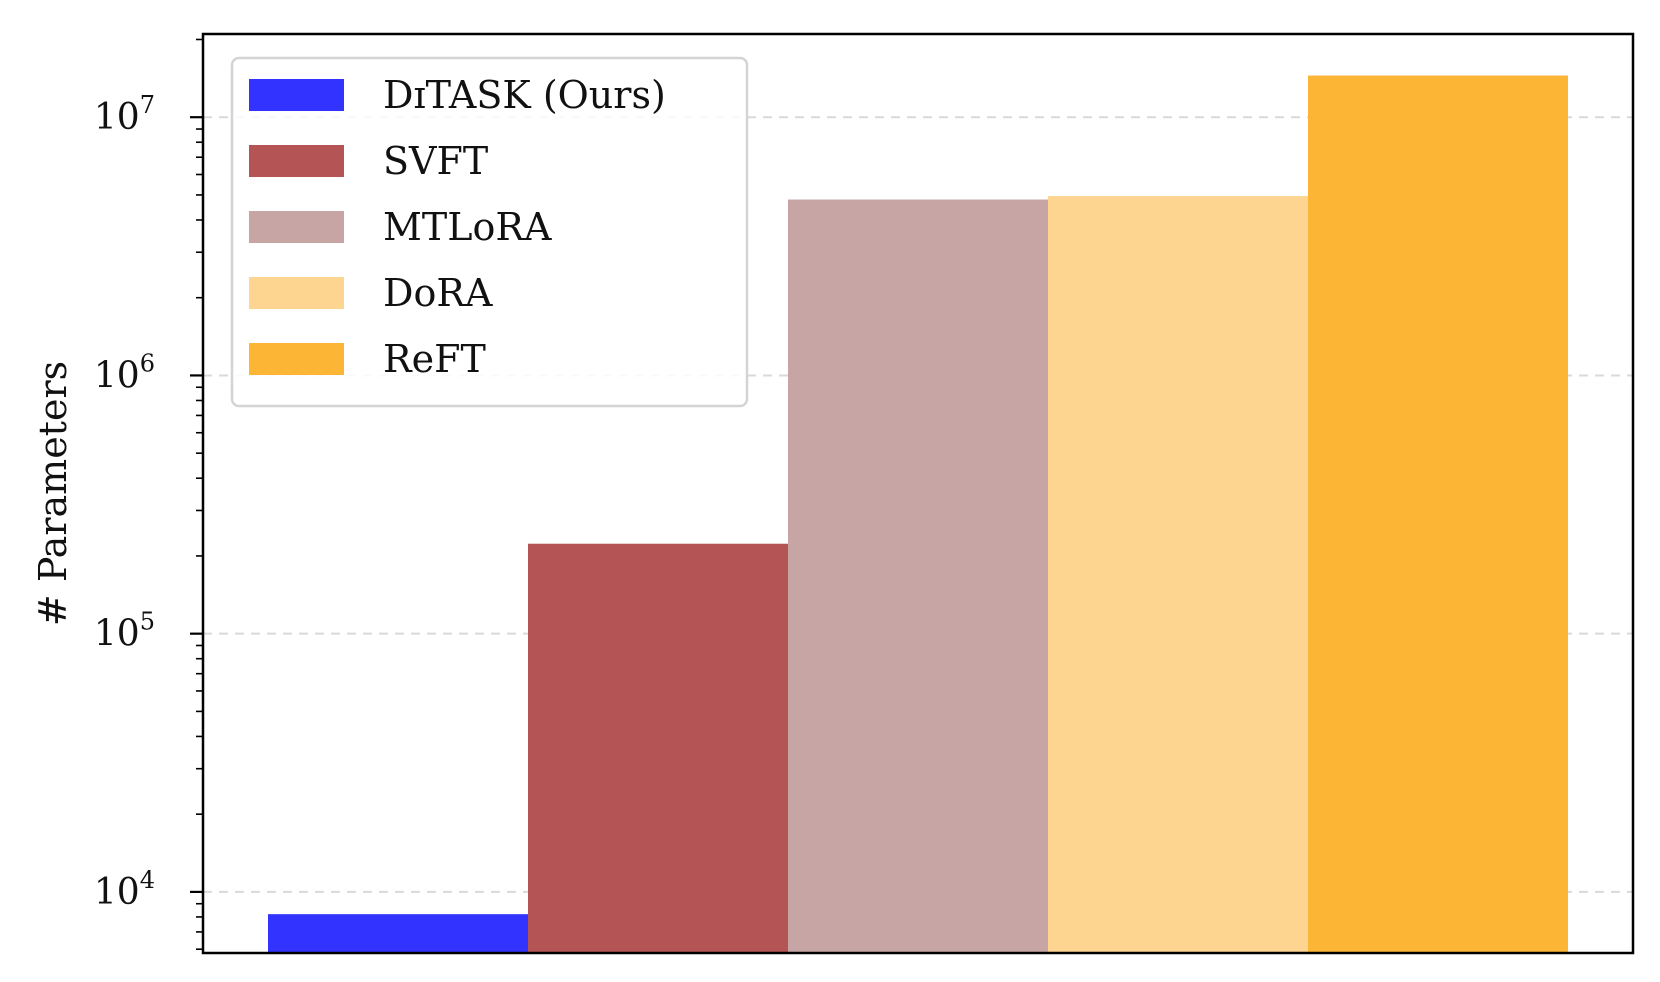 The width and height of the screenshot is (1660, 982). What do you see at coordinates (467, 227) in the screenshot?
I see `legend-label-2: MTLoRA` at bounding box center [467, 227].